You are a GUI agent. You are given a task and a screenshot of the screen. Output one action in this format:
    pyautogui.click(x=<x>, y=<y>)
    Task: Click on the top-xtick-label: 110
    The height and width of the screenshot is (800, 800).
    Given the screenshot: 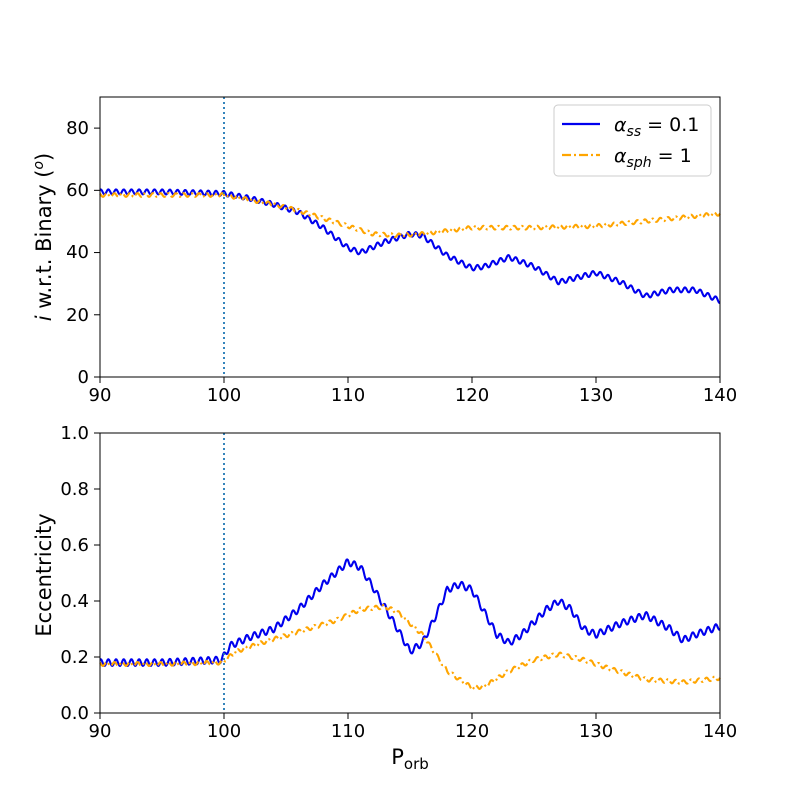 What is the action you would take?
    pyautogui.click(x=348, y=395)
    